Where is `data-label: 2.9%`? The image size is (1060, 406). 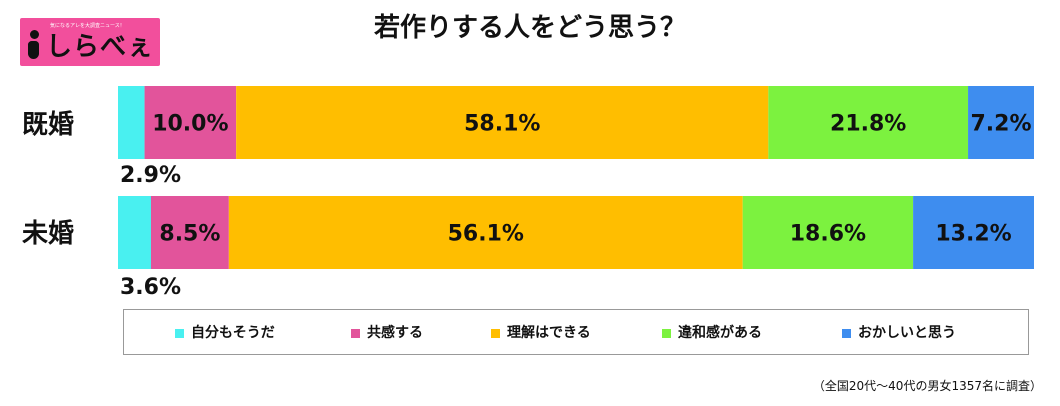 data-label: 2.9% is located at coordinates (150, 175).